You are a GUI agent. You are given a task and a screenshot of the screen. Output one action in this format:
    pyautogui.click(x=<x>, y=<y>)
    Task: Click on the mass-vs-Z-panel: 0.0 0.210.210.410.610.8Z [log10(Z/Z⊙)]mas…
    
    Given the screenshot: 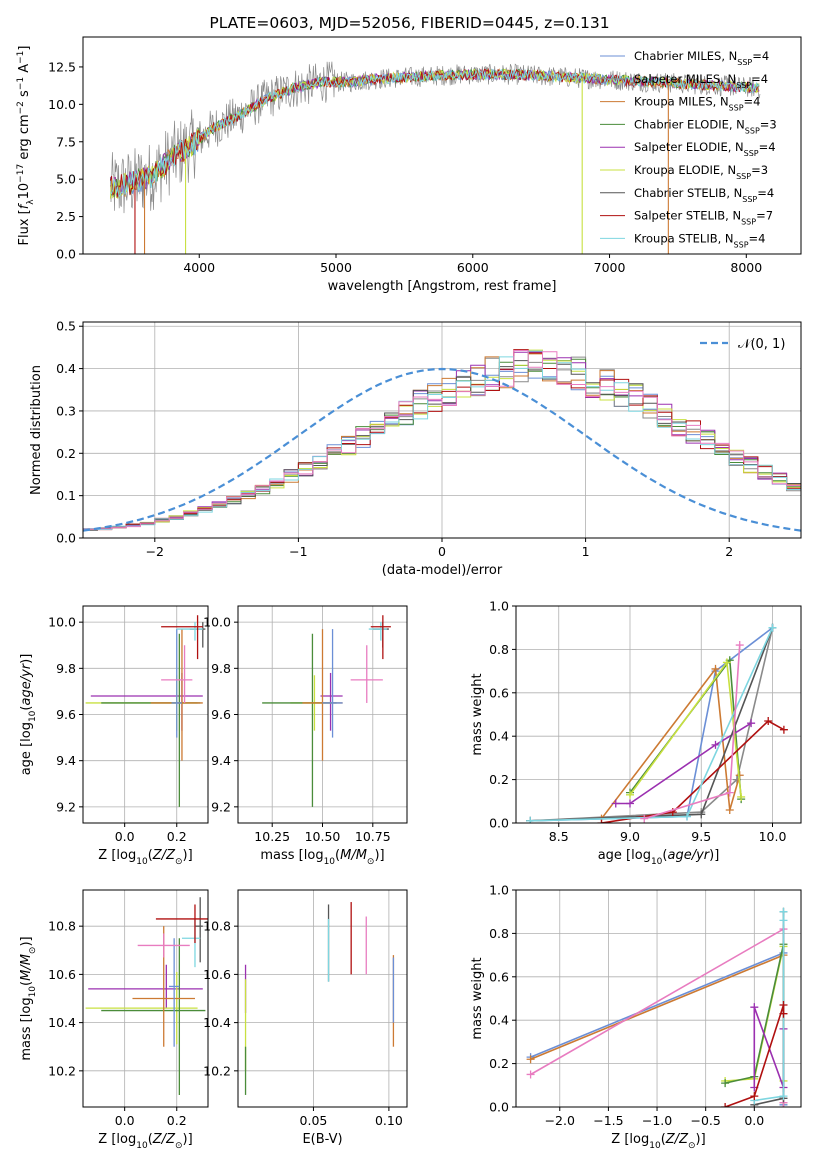 What is the action you would take?
    pyautogui.click(x=114, y=1020)
    